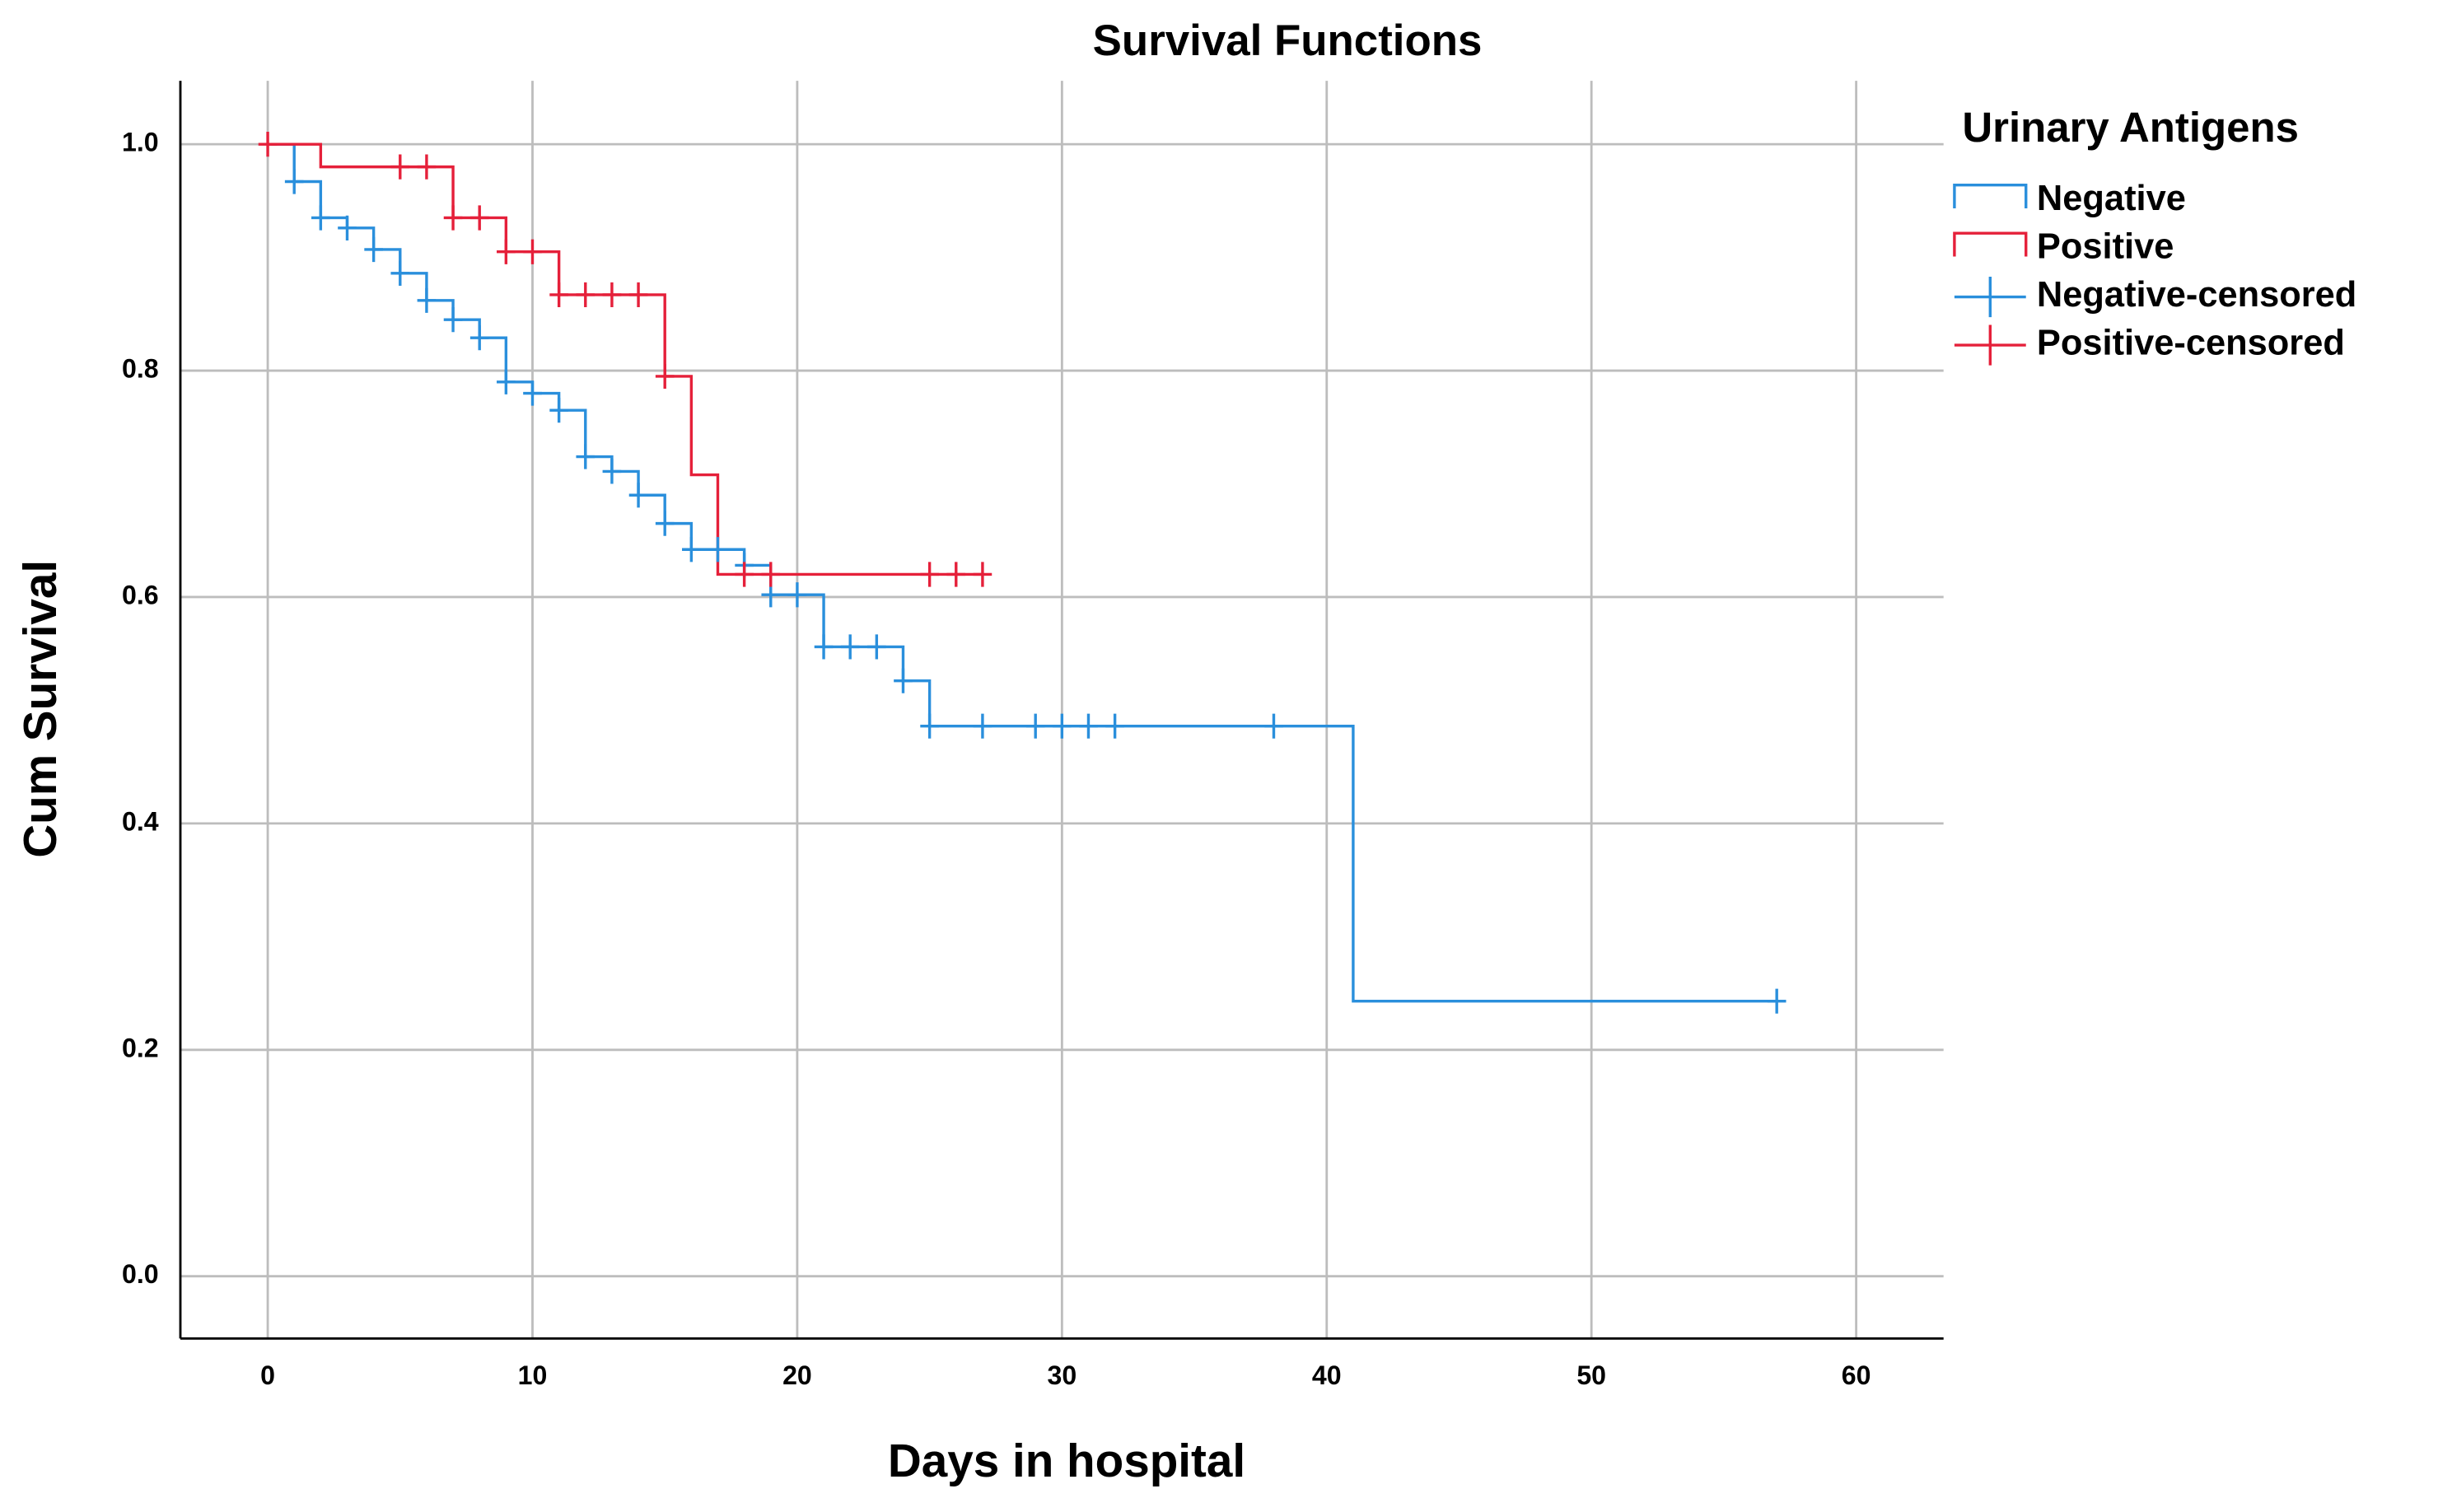 This screenshot has height=1512, width=2438. Describe the element at coordinates (625, 359) in the screenshot. I see `survival-line` at that location.